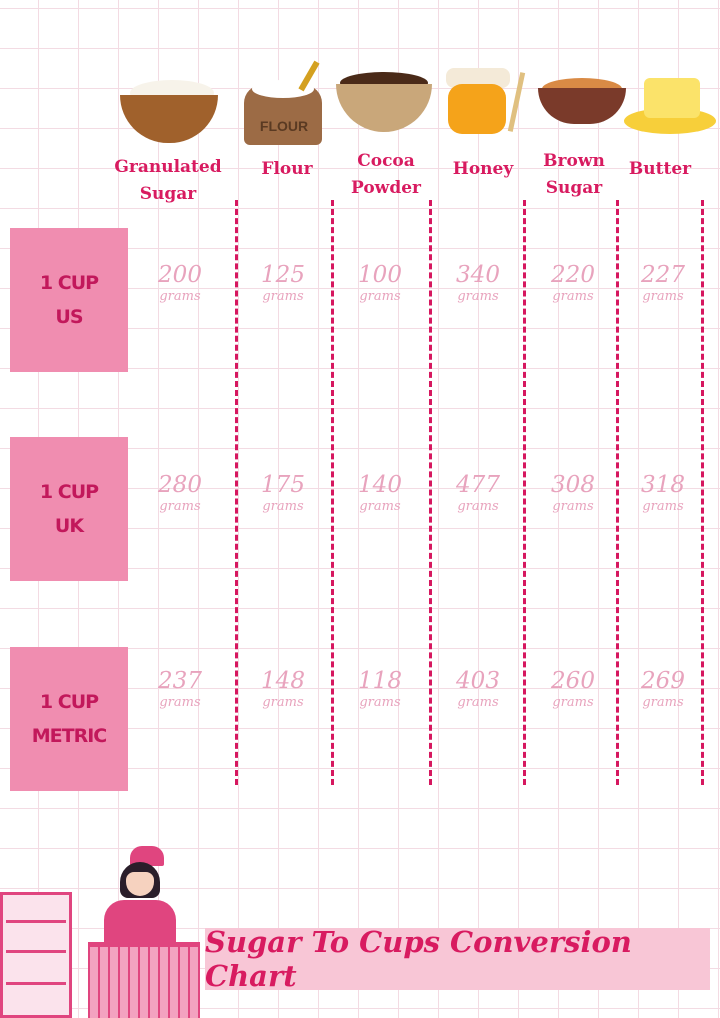 The width and height of the screenshot is (720, 1018). What do you see at coordinates (663, 485) in the screenshot?
I see `value-number: 318` at bounding box center [663, 485].